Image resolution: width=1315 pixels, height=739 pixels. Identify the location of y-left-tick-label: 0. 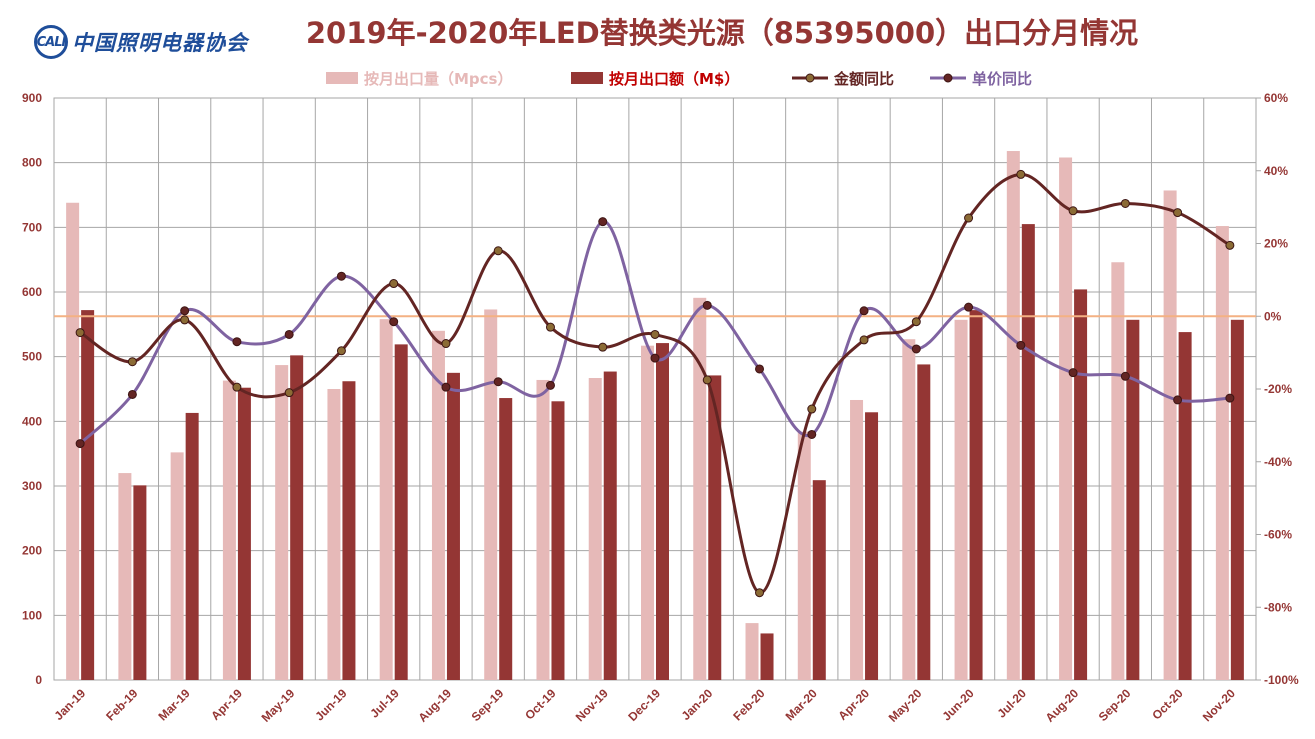
(38, 680).